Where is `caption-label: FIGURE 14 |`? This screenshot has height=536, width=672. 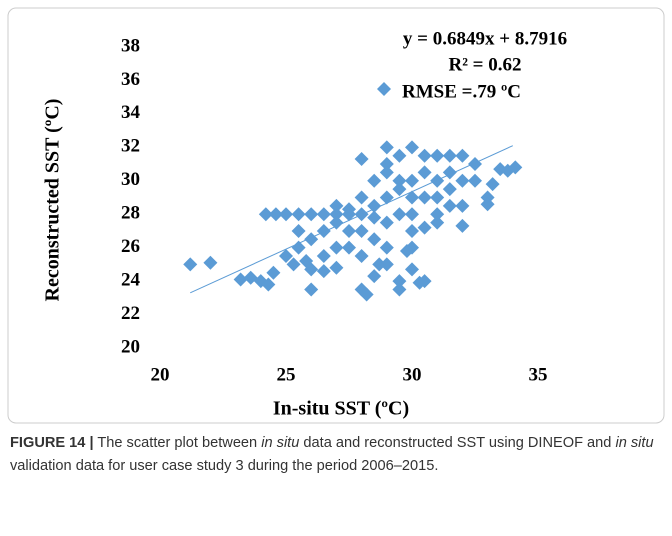 caption-label: FIGURE 14 | is located at coordinates (52, 443).